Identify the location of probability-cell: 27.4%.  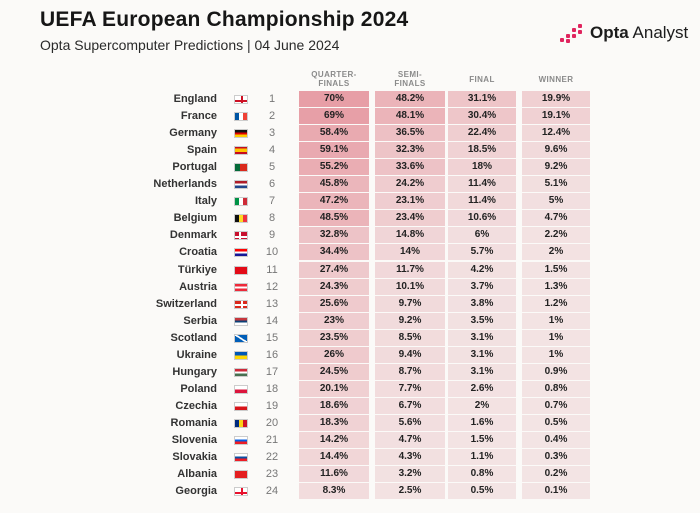
(334, 269).